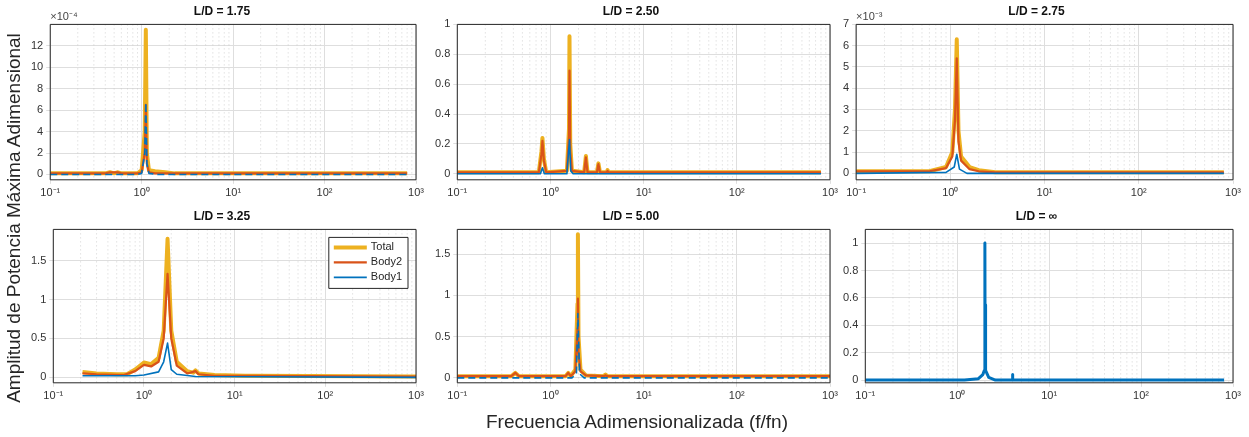 This screenshot has width=1249, height=437. I want to click on y-axis-title: Amplitud de Potencia Máxima Adimensional, so click(13, 218).